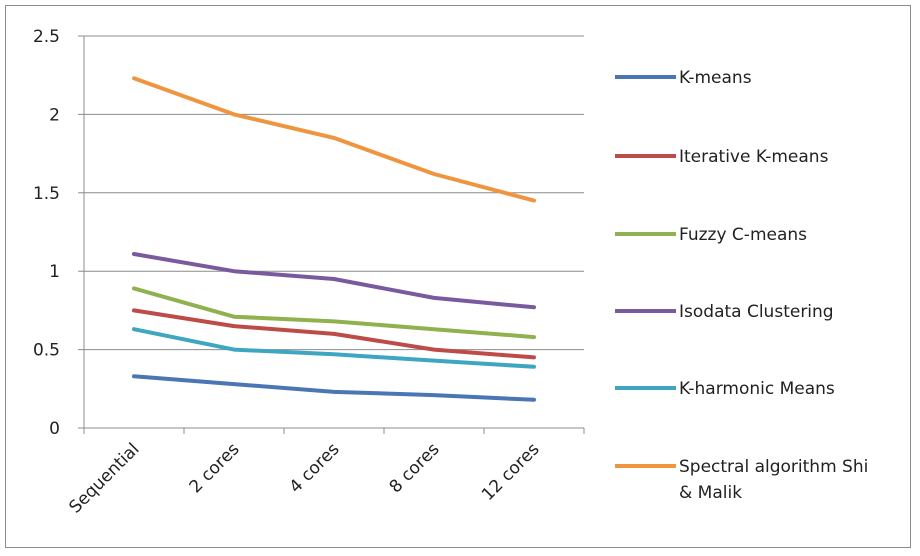 This screenshot has height=556, width=920. What do you see at coordinates (46, 37) in the screenshot?
I see `y-tick-label: 2.5` at bounding box center [46, 37].